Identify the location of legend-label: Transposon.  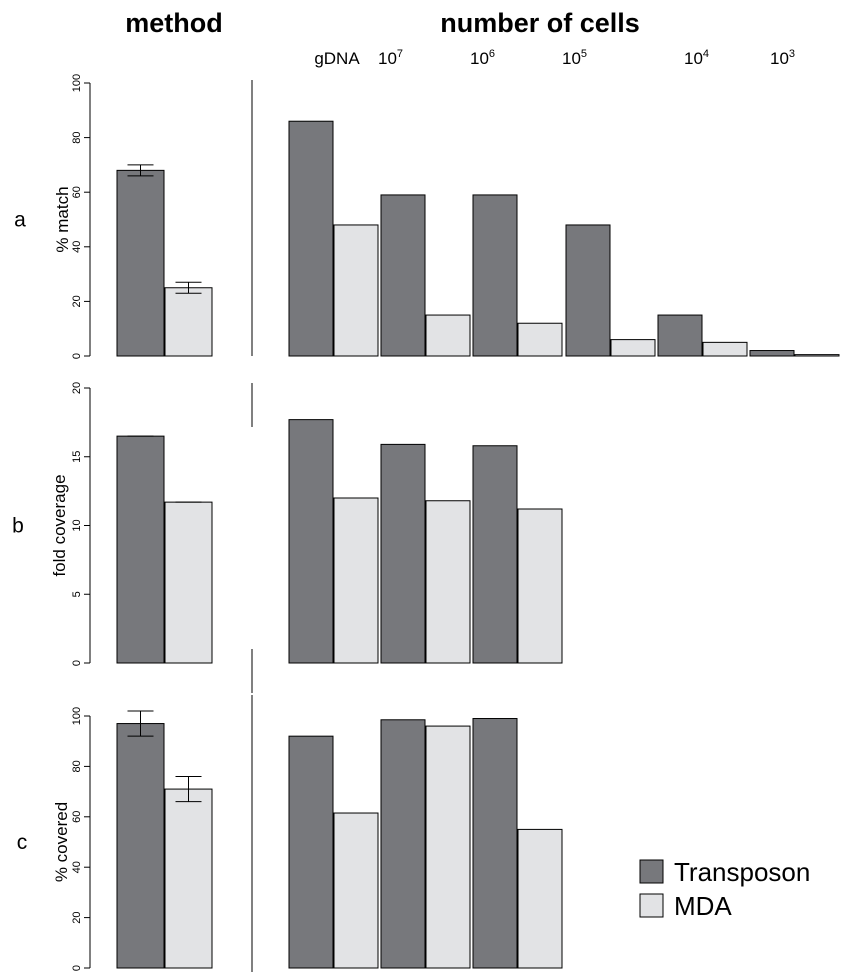
(742, 872).